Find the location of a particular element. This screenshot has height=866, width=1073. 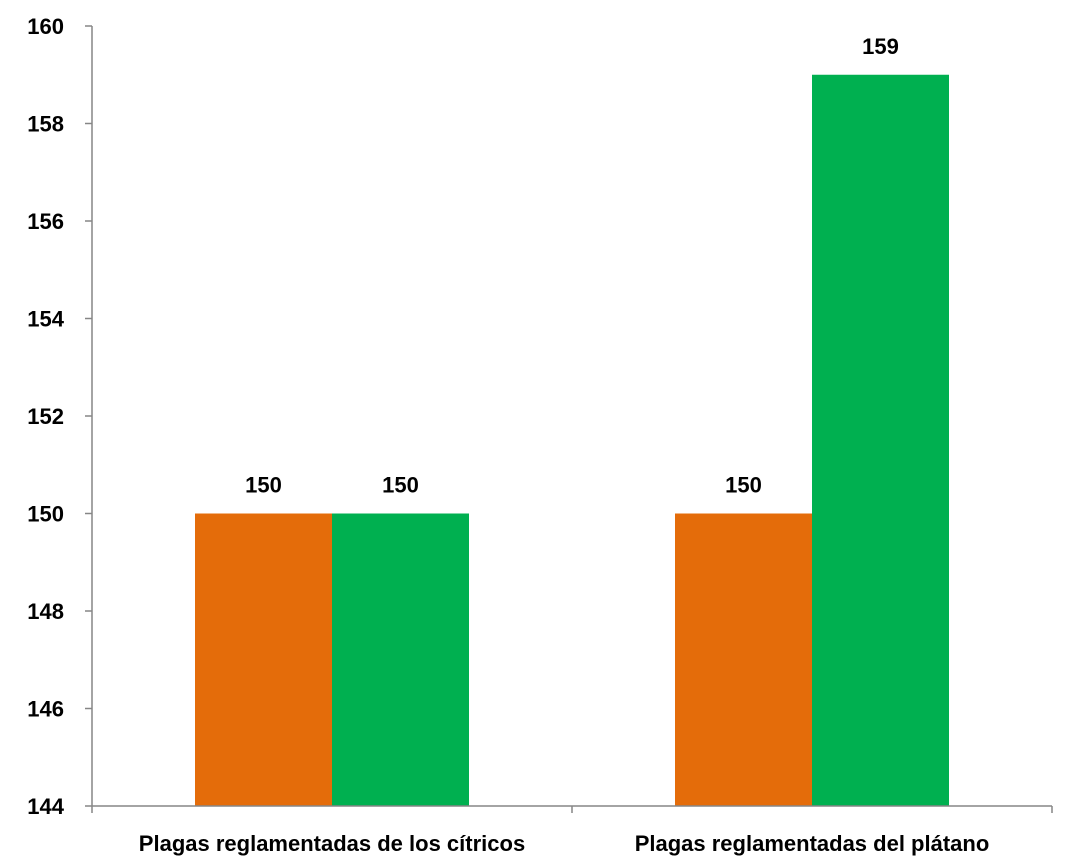

y-axis: 144 146 148 150 152 154 156 158 160 is located at coordinates (59, 416).